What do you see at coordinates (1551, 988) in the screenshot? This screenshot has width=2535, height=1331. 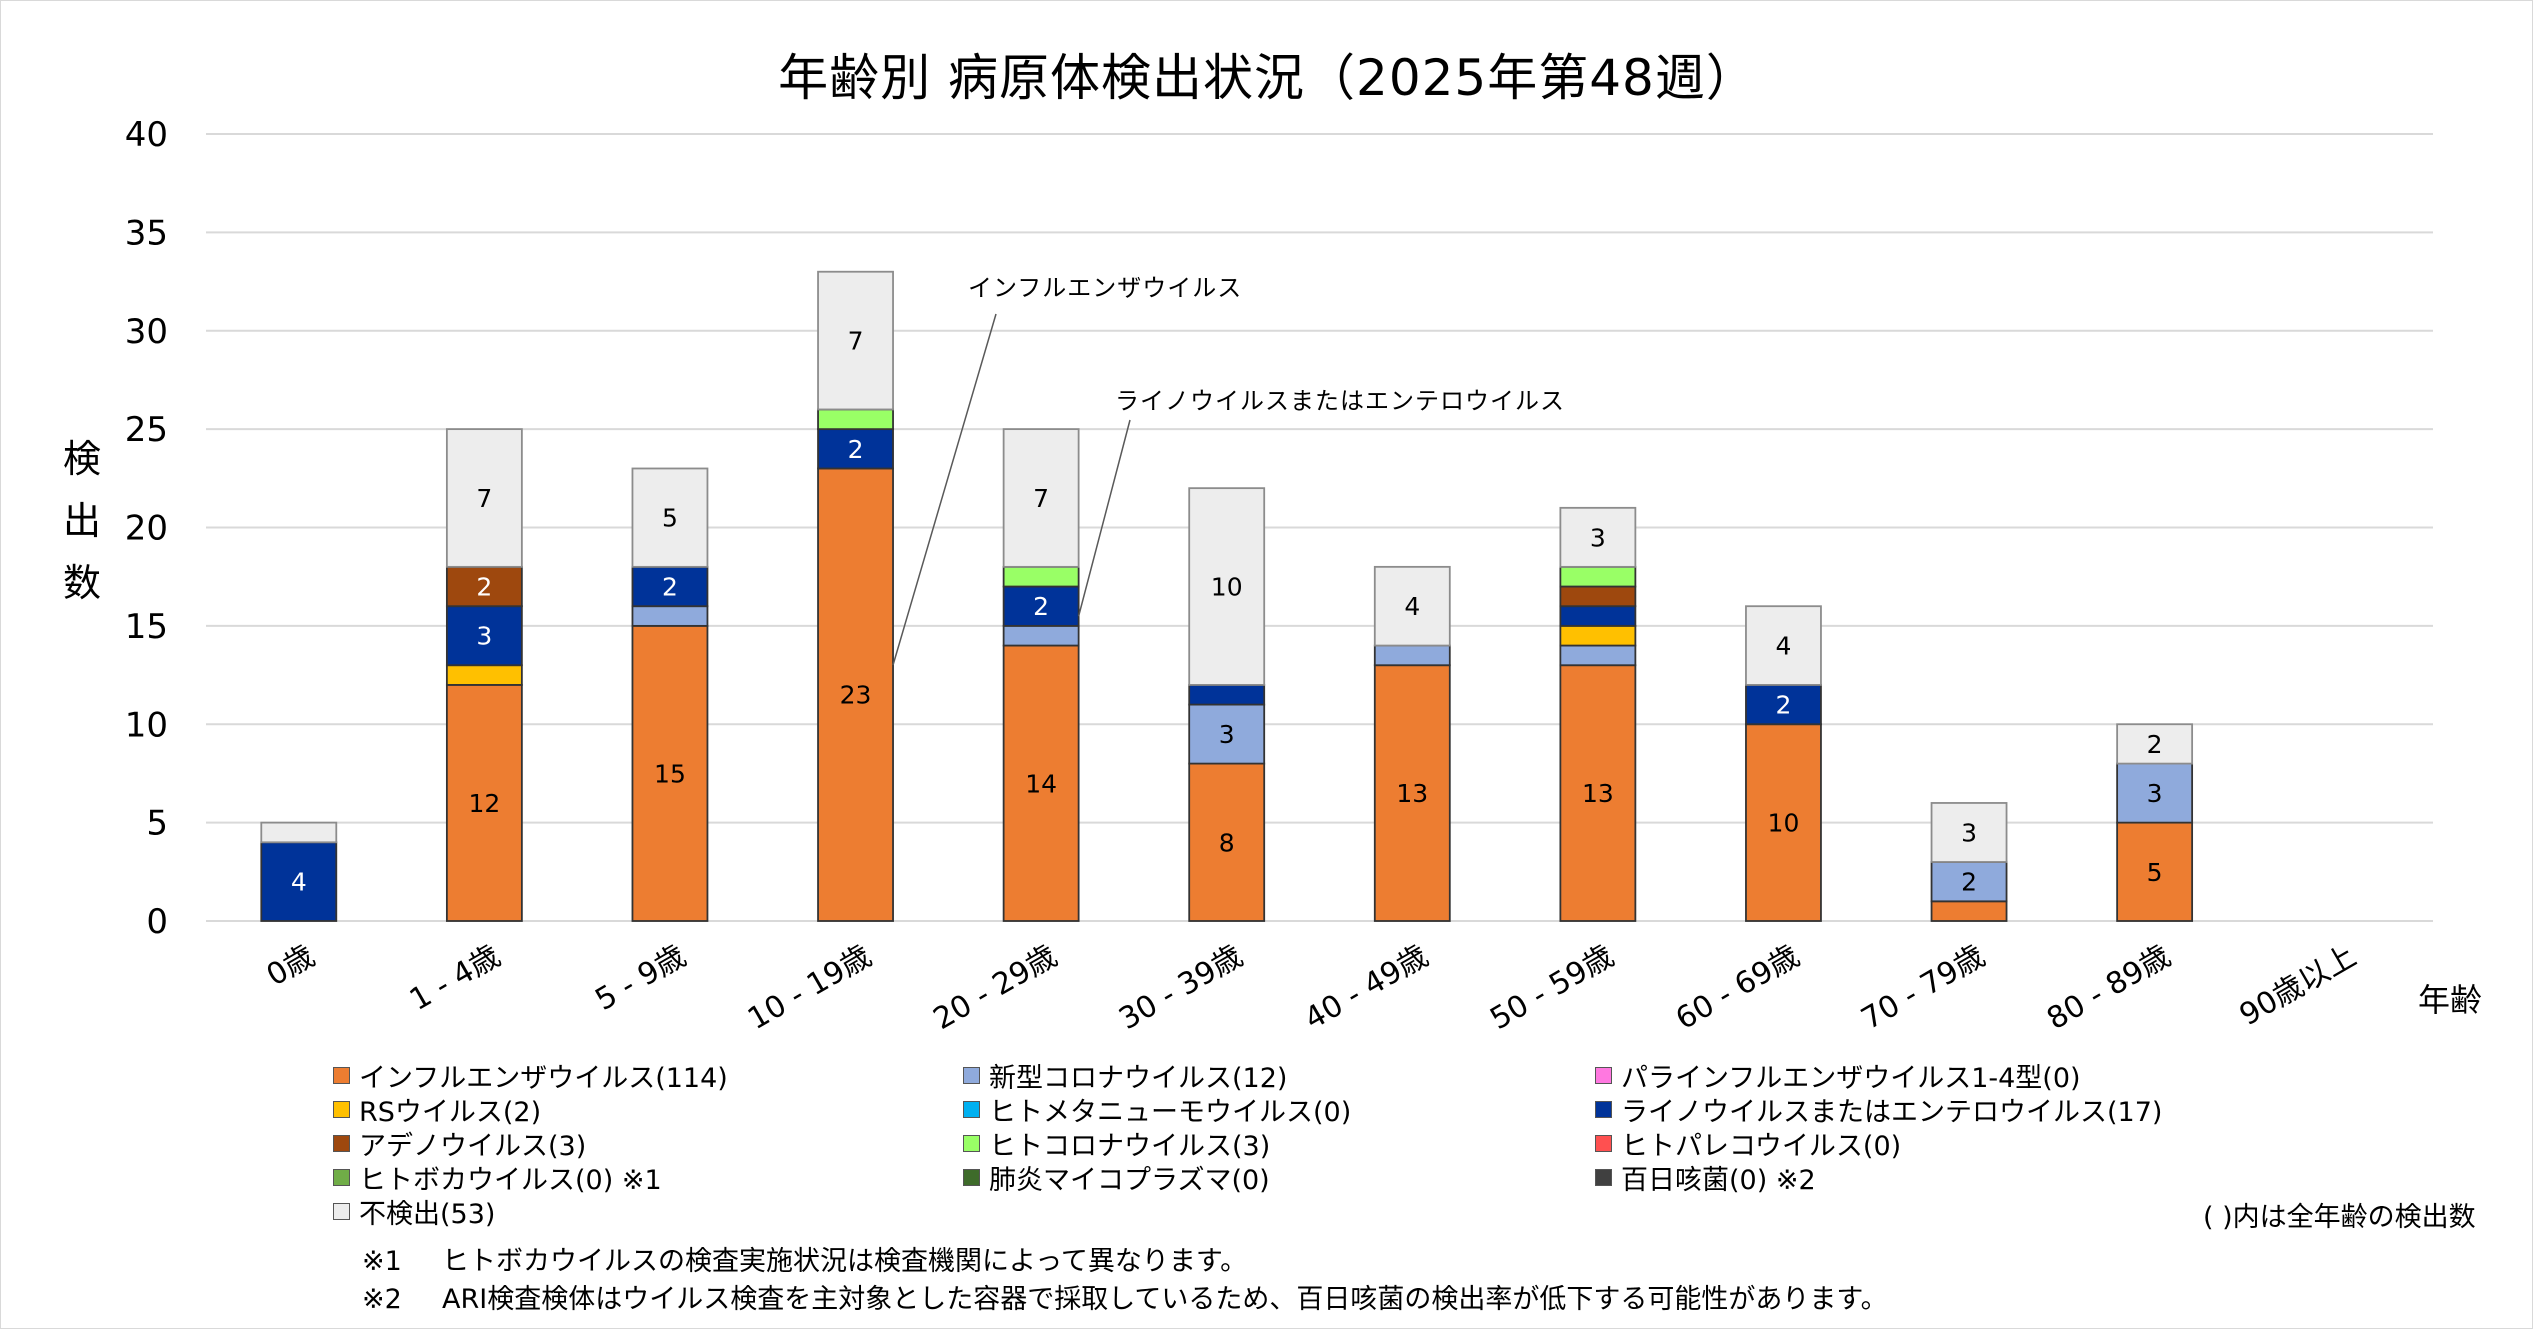 I see `x-tick-label: 50 - 59歳` at bounding box center [1551, 988].